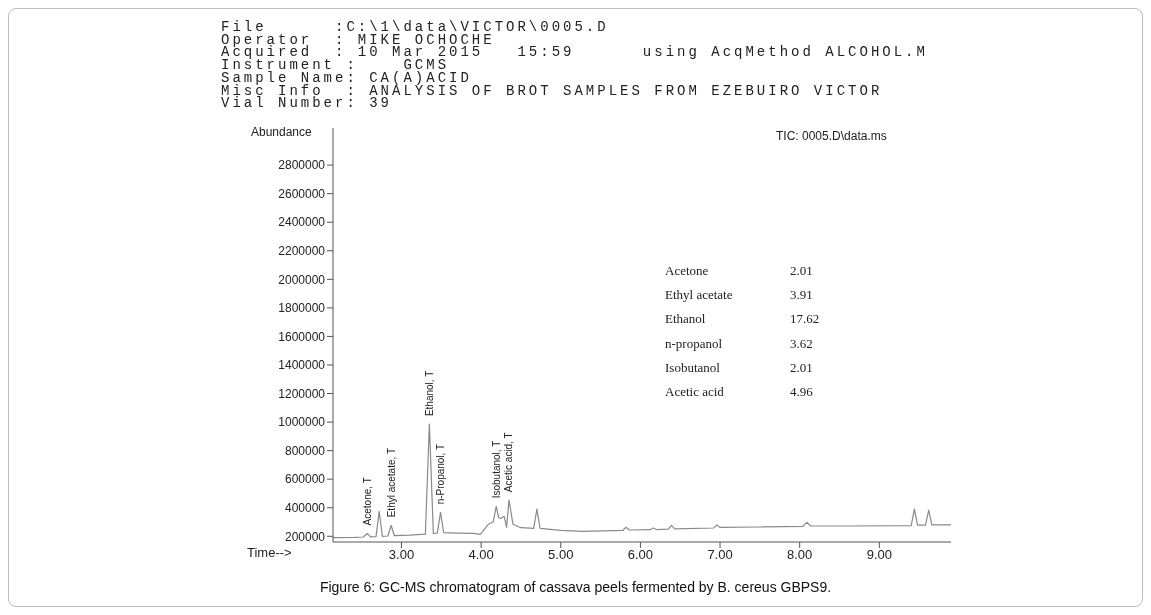  Describe the element at coordinates (391, 483) in the screenshot. I see `annotation: Ethyl acetate, T` at that location.